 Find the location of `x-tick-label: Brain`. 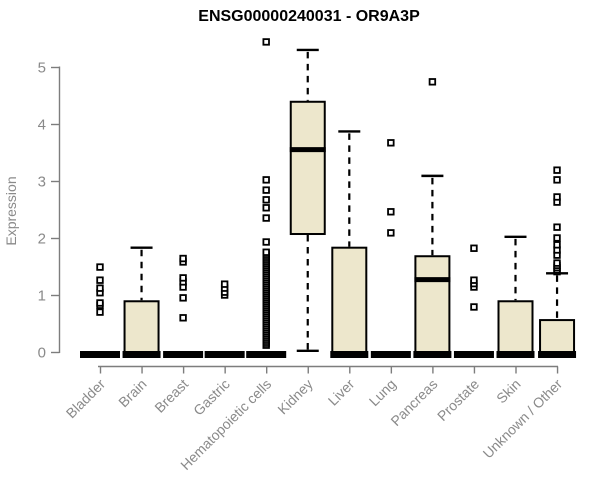

x-tick-label: Brain is located at coordinates (132, 393).